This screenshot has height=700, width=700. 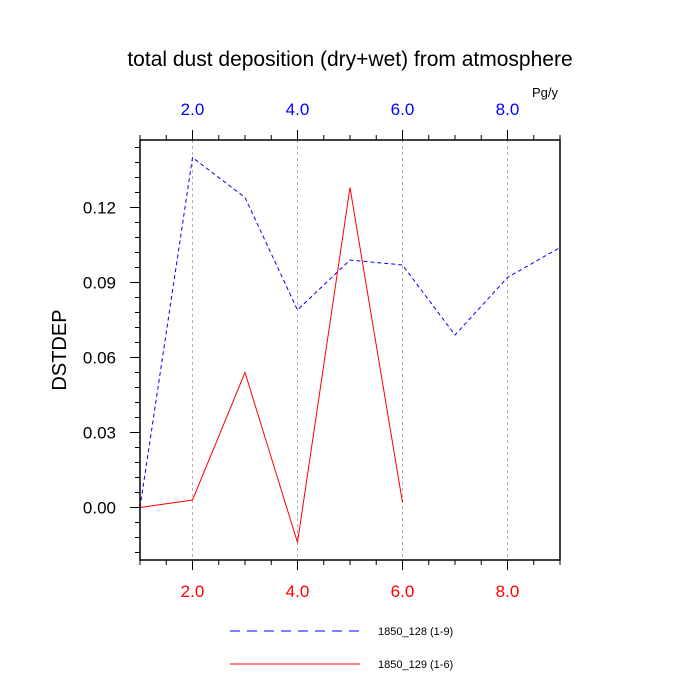 I want to click on y-tick-label-3: 0.09, so click(x=99, y=283).